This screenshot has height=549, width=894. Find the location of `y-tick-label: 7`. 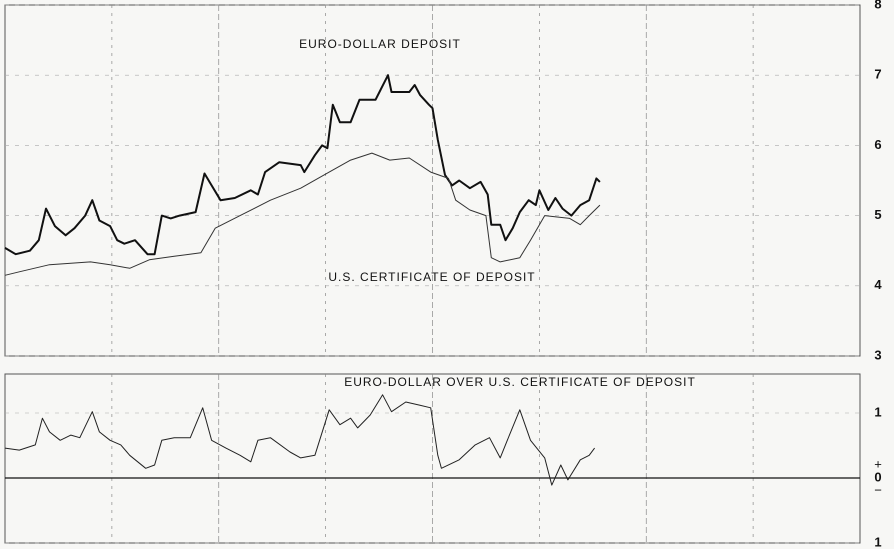

y-tick-label: 7 is located at coordinates (877, 74).